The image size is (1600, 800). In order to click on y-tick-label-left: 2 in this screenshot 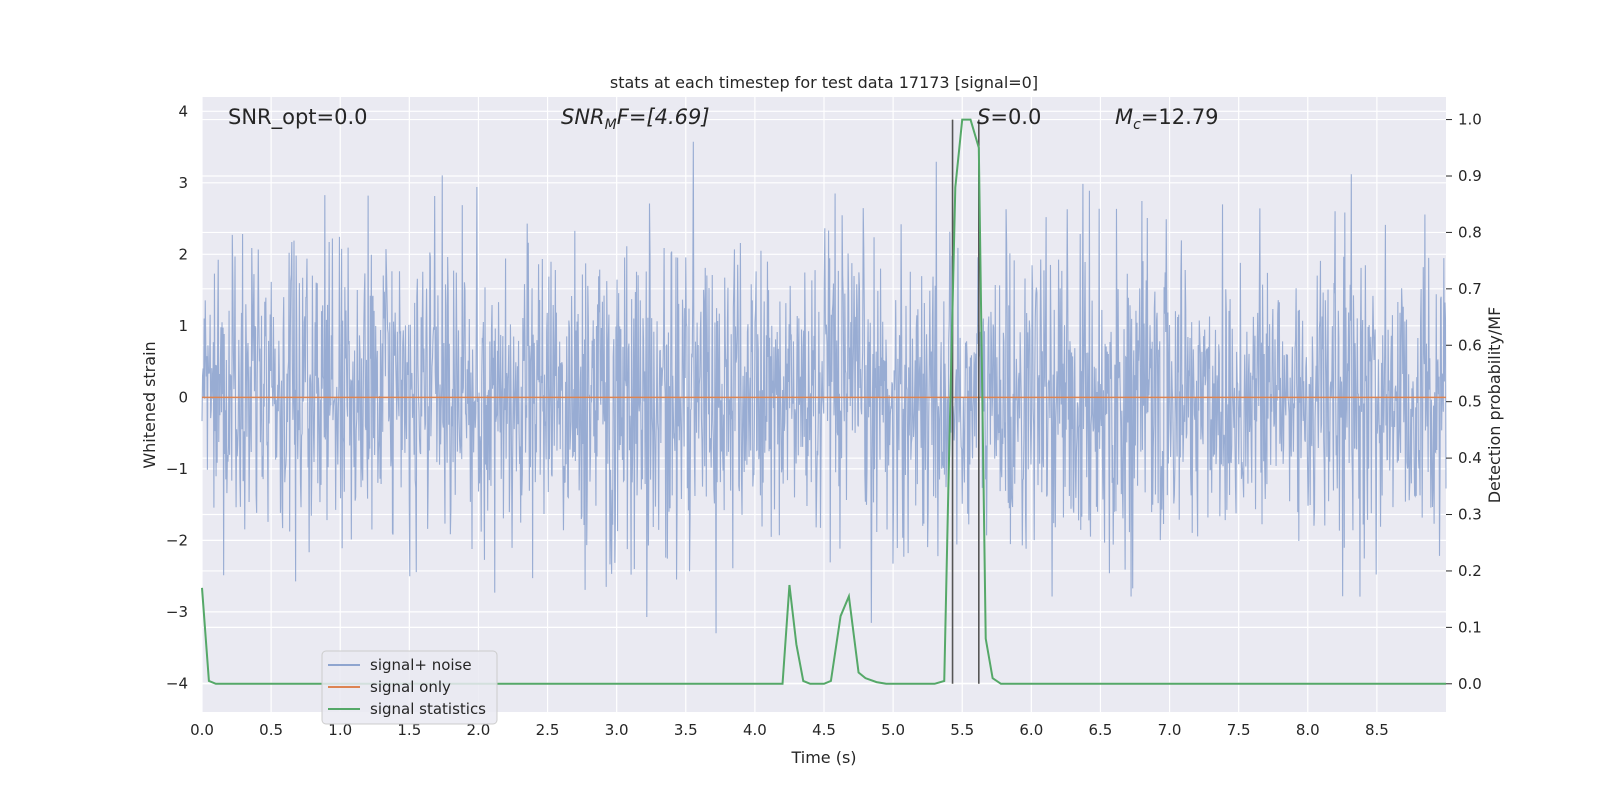, I will do `click(183, 254)`.